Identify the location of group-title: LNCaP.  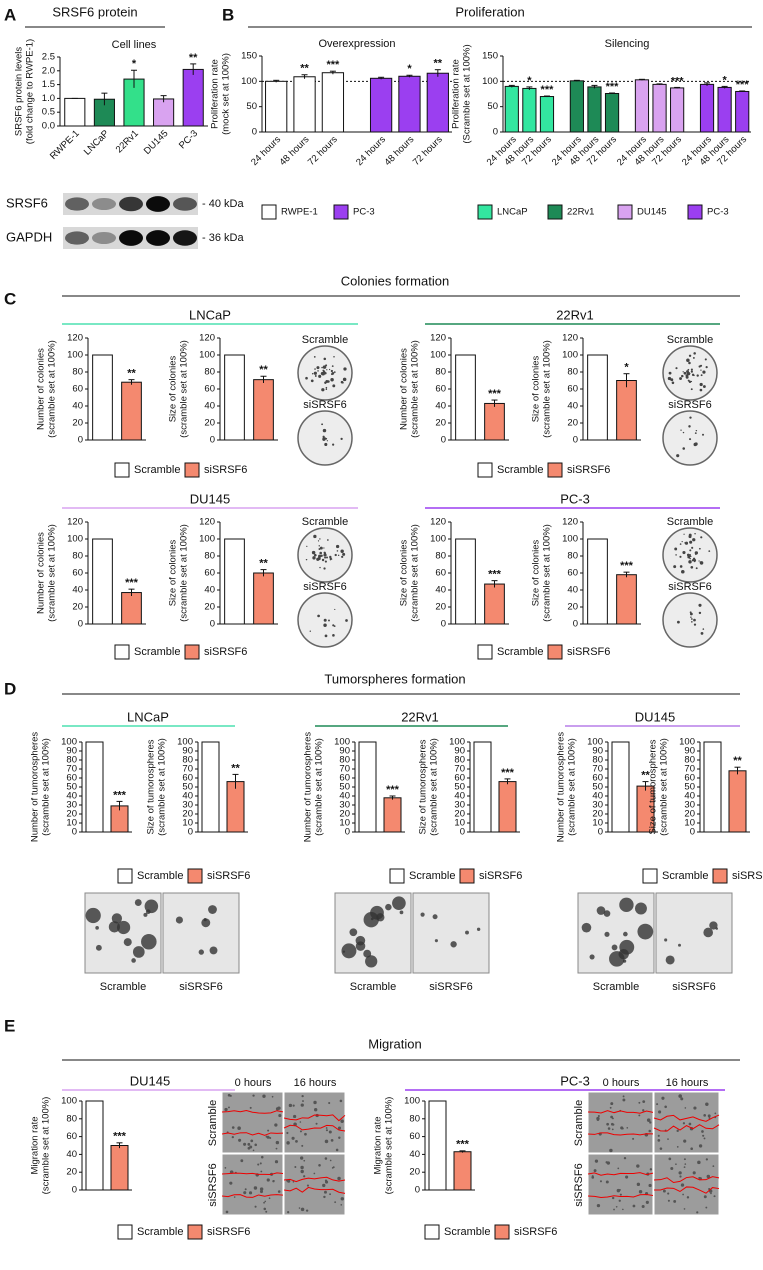
(210, 314).